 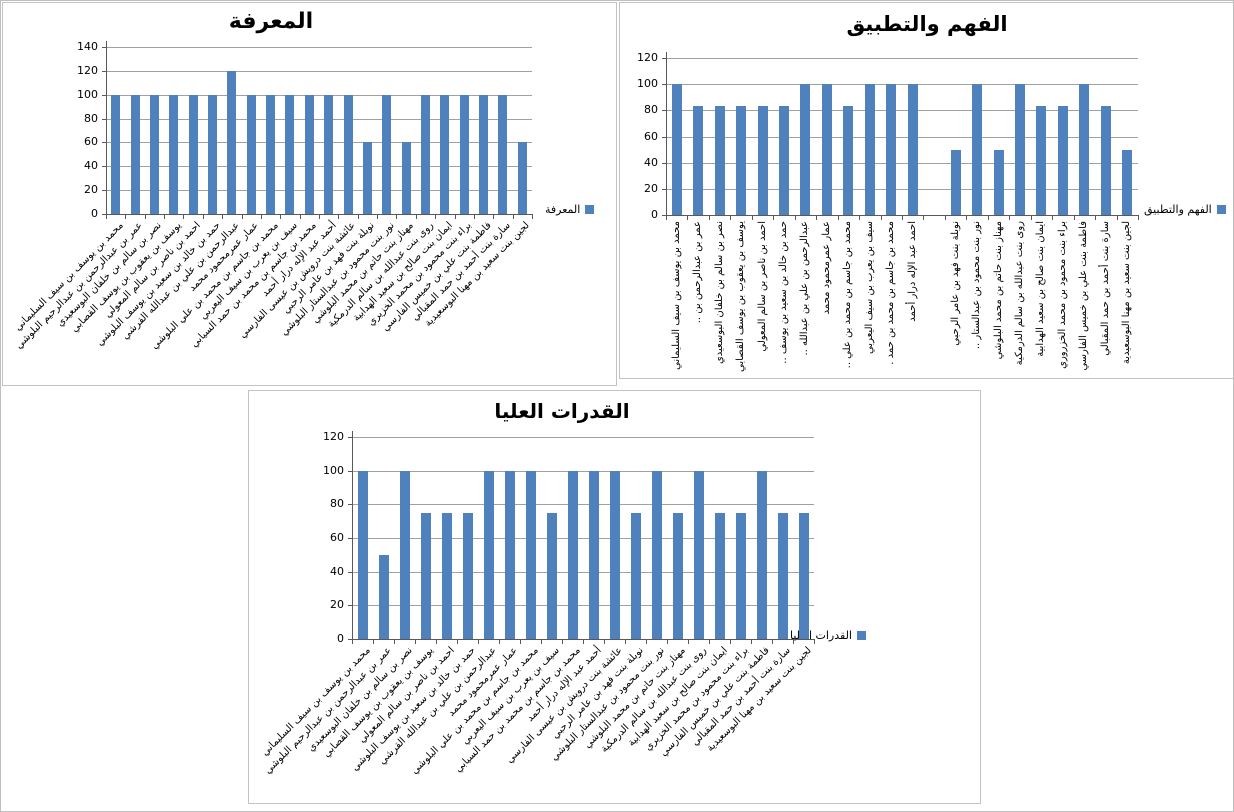 What do you see at coordinates (271, 21) in the screenshot?
I see `chart-title: المعرفة` at bounding box center [271, 21].